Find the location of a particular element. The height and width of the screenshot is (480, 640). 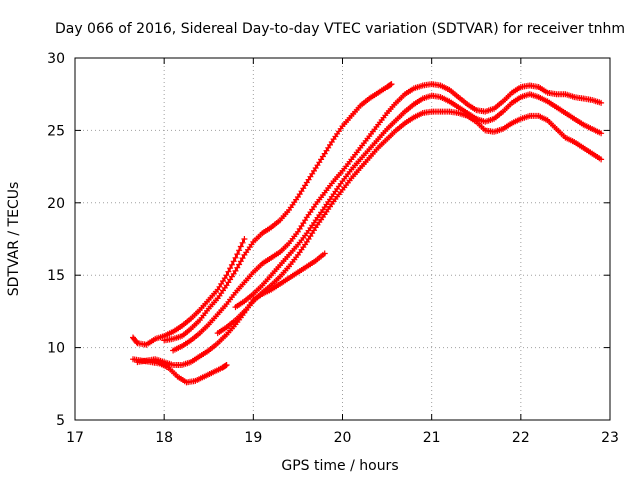

y-tick-label: 10 is located at coordinates (56, 349).